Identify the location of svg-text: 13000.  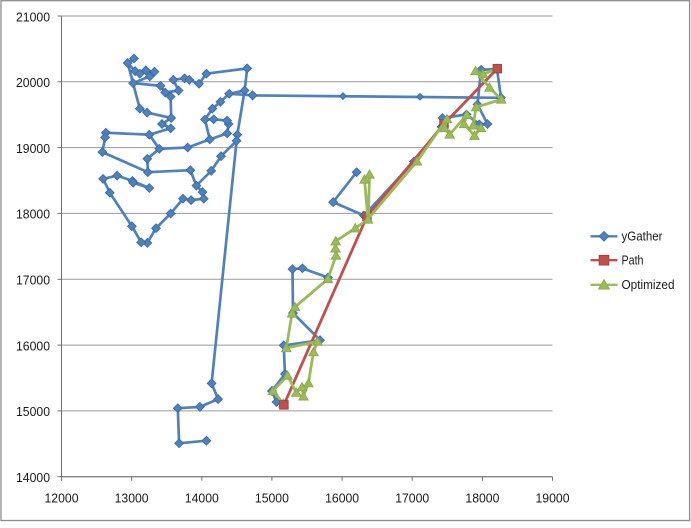
(132, 497).